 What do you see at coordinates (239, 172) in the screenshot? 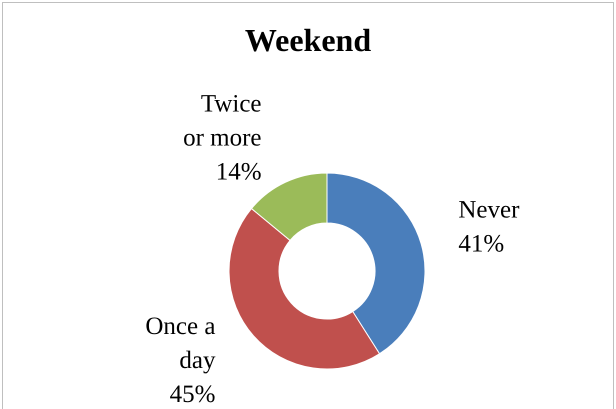
I see `data-label: 14%` at bounding box center [239, 172].